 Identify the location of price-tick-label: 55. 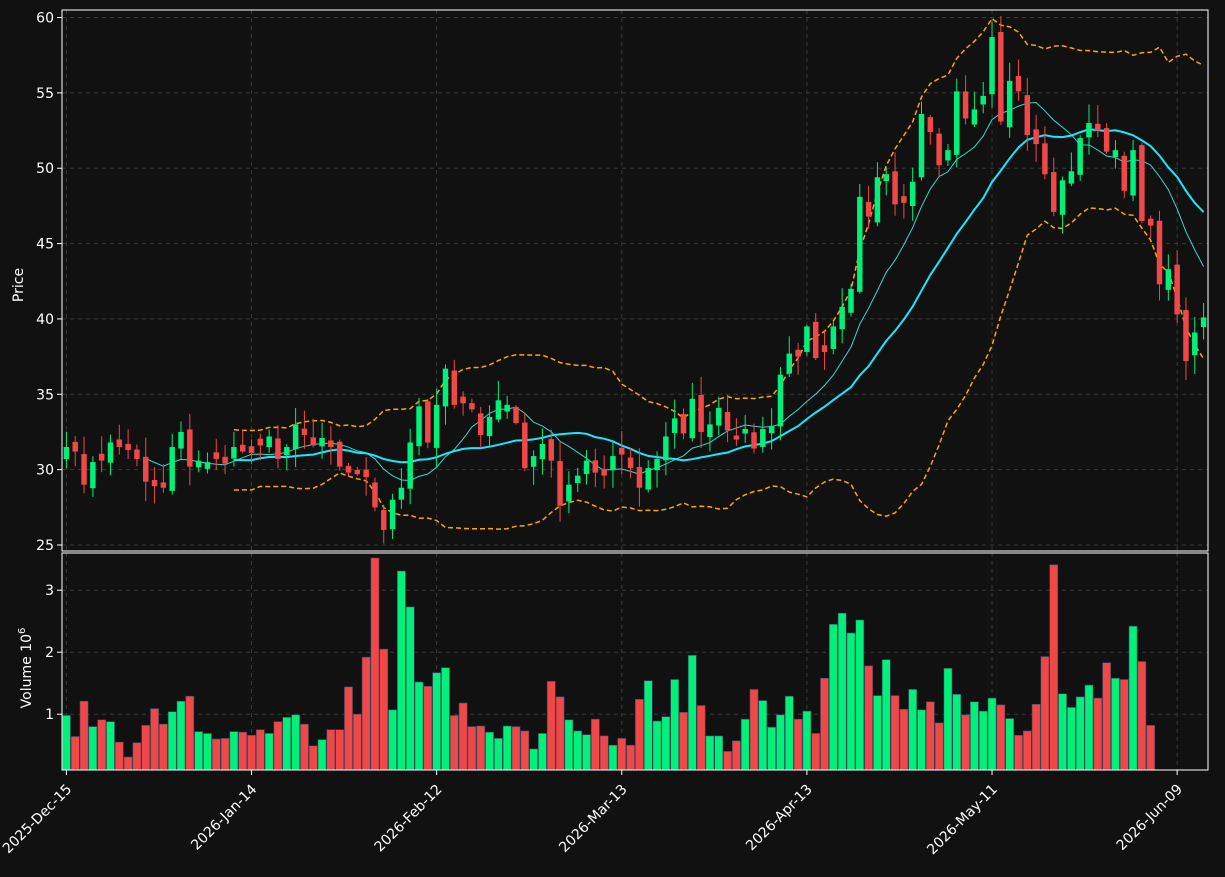
(45, 94).